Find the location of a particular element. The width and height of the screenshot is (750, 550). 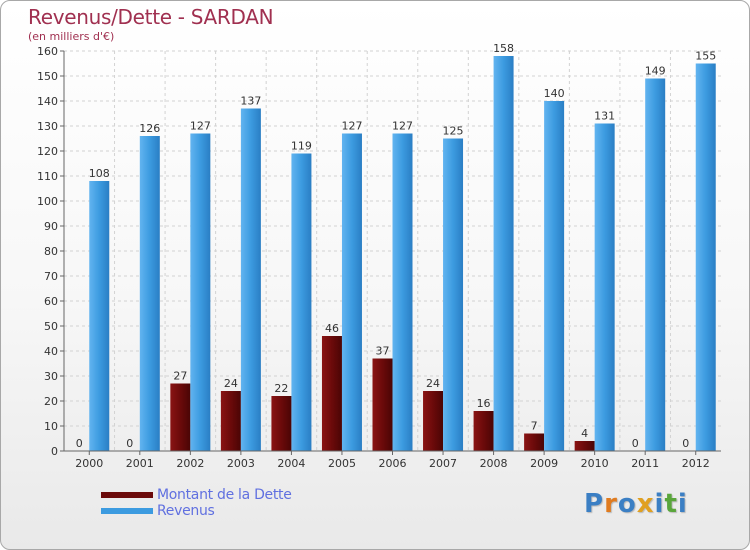

y-tick-label: 140 is located at coordinates (47, 101).